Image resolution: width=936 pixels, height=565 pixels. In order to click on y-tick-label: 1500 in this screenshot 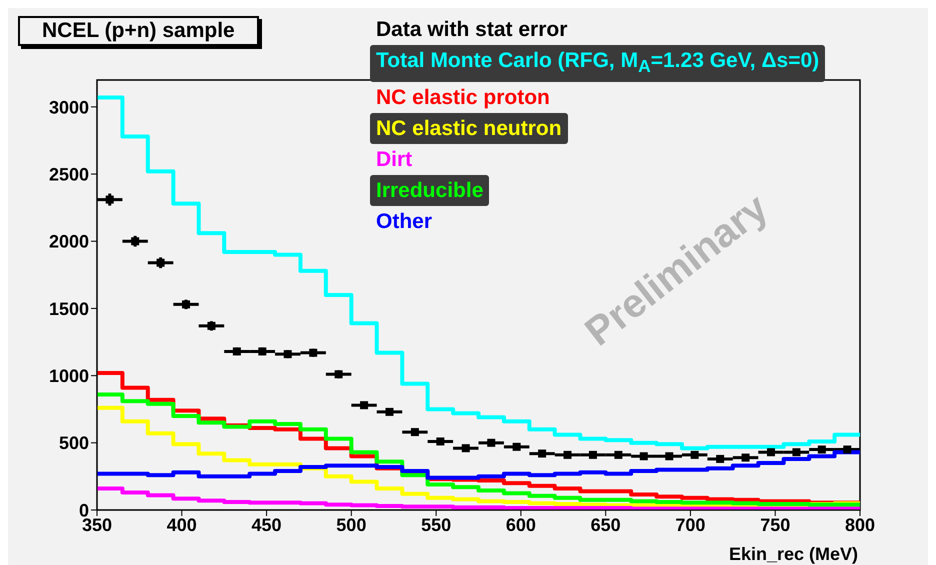, I will do `click(68, 308)`.